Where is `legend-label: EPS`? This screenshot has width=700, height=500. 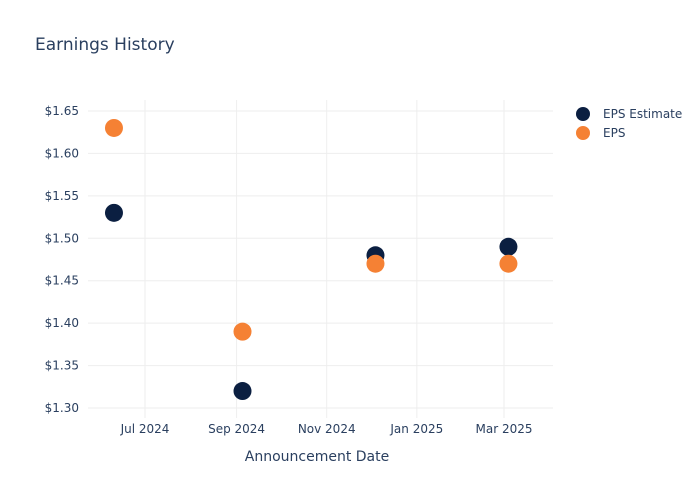 legend-label: EPS is located at coordinates (614, 133).